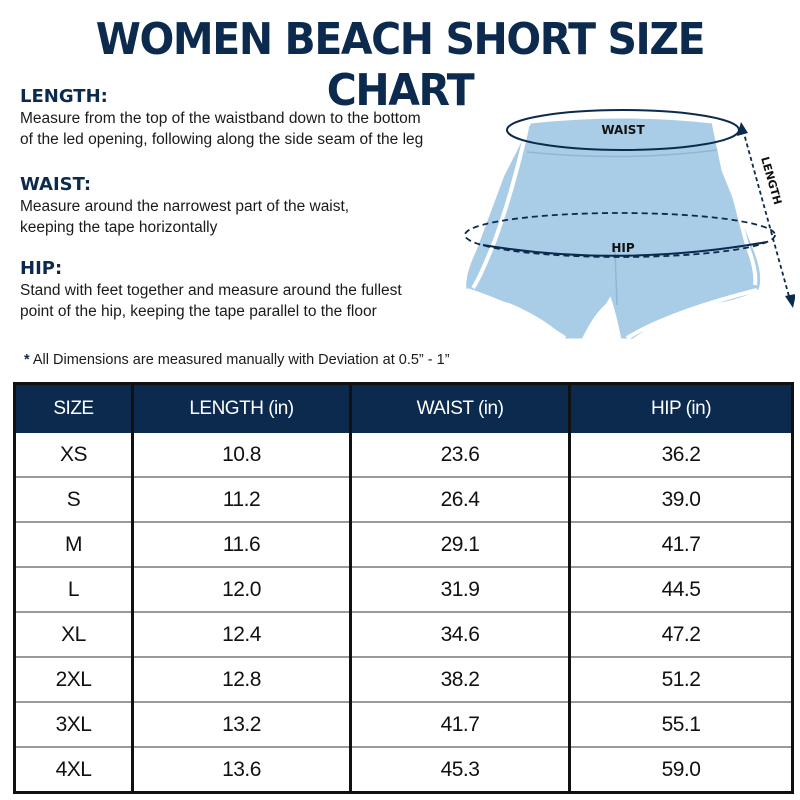 The width and height of the screenshot is (800, 800). Describe the element at coordinates (681, 408) in the screenshot. I see `header-hip: HIP (in)` at that location.